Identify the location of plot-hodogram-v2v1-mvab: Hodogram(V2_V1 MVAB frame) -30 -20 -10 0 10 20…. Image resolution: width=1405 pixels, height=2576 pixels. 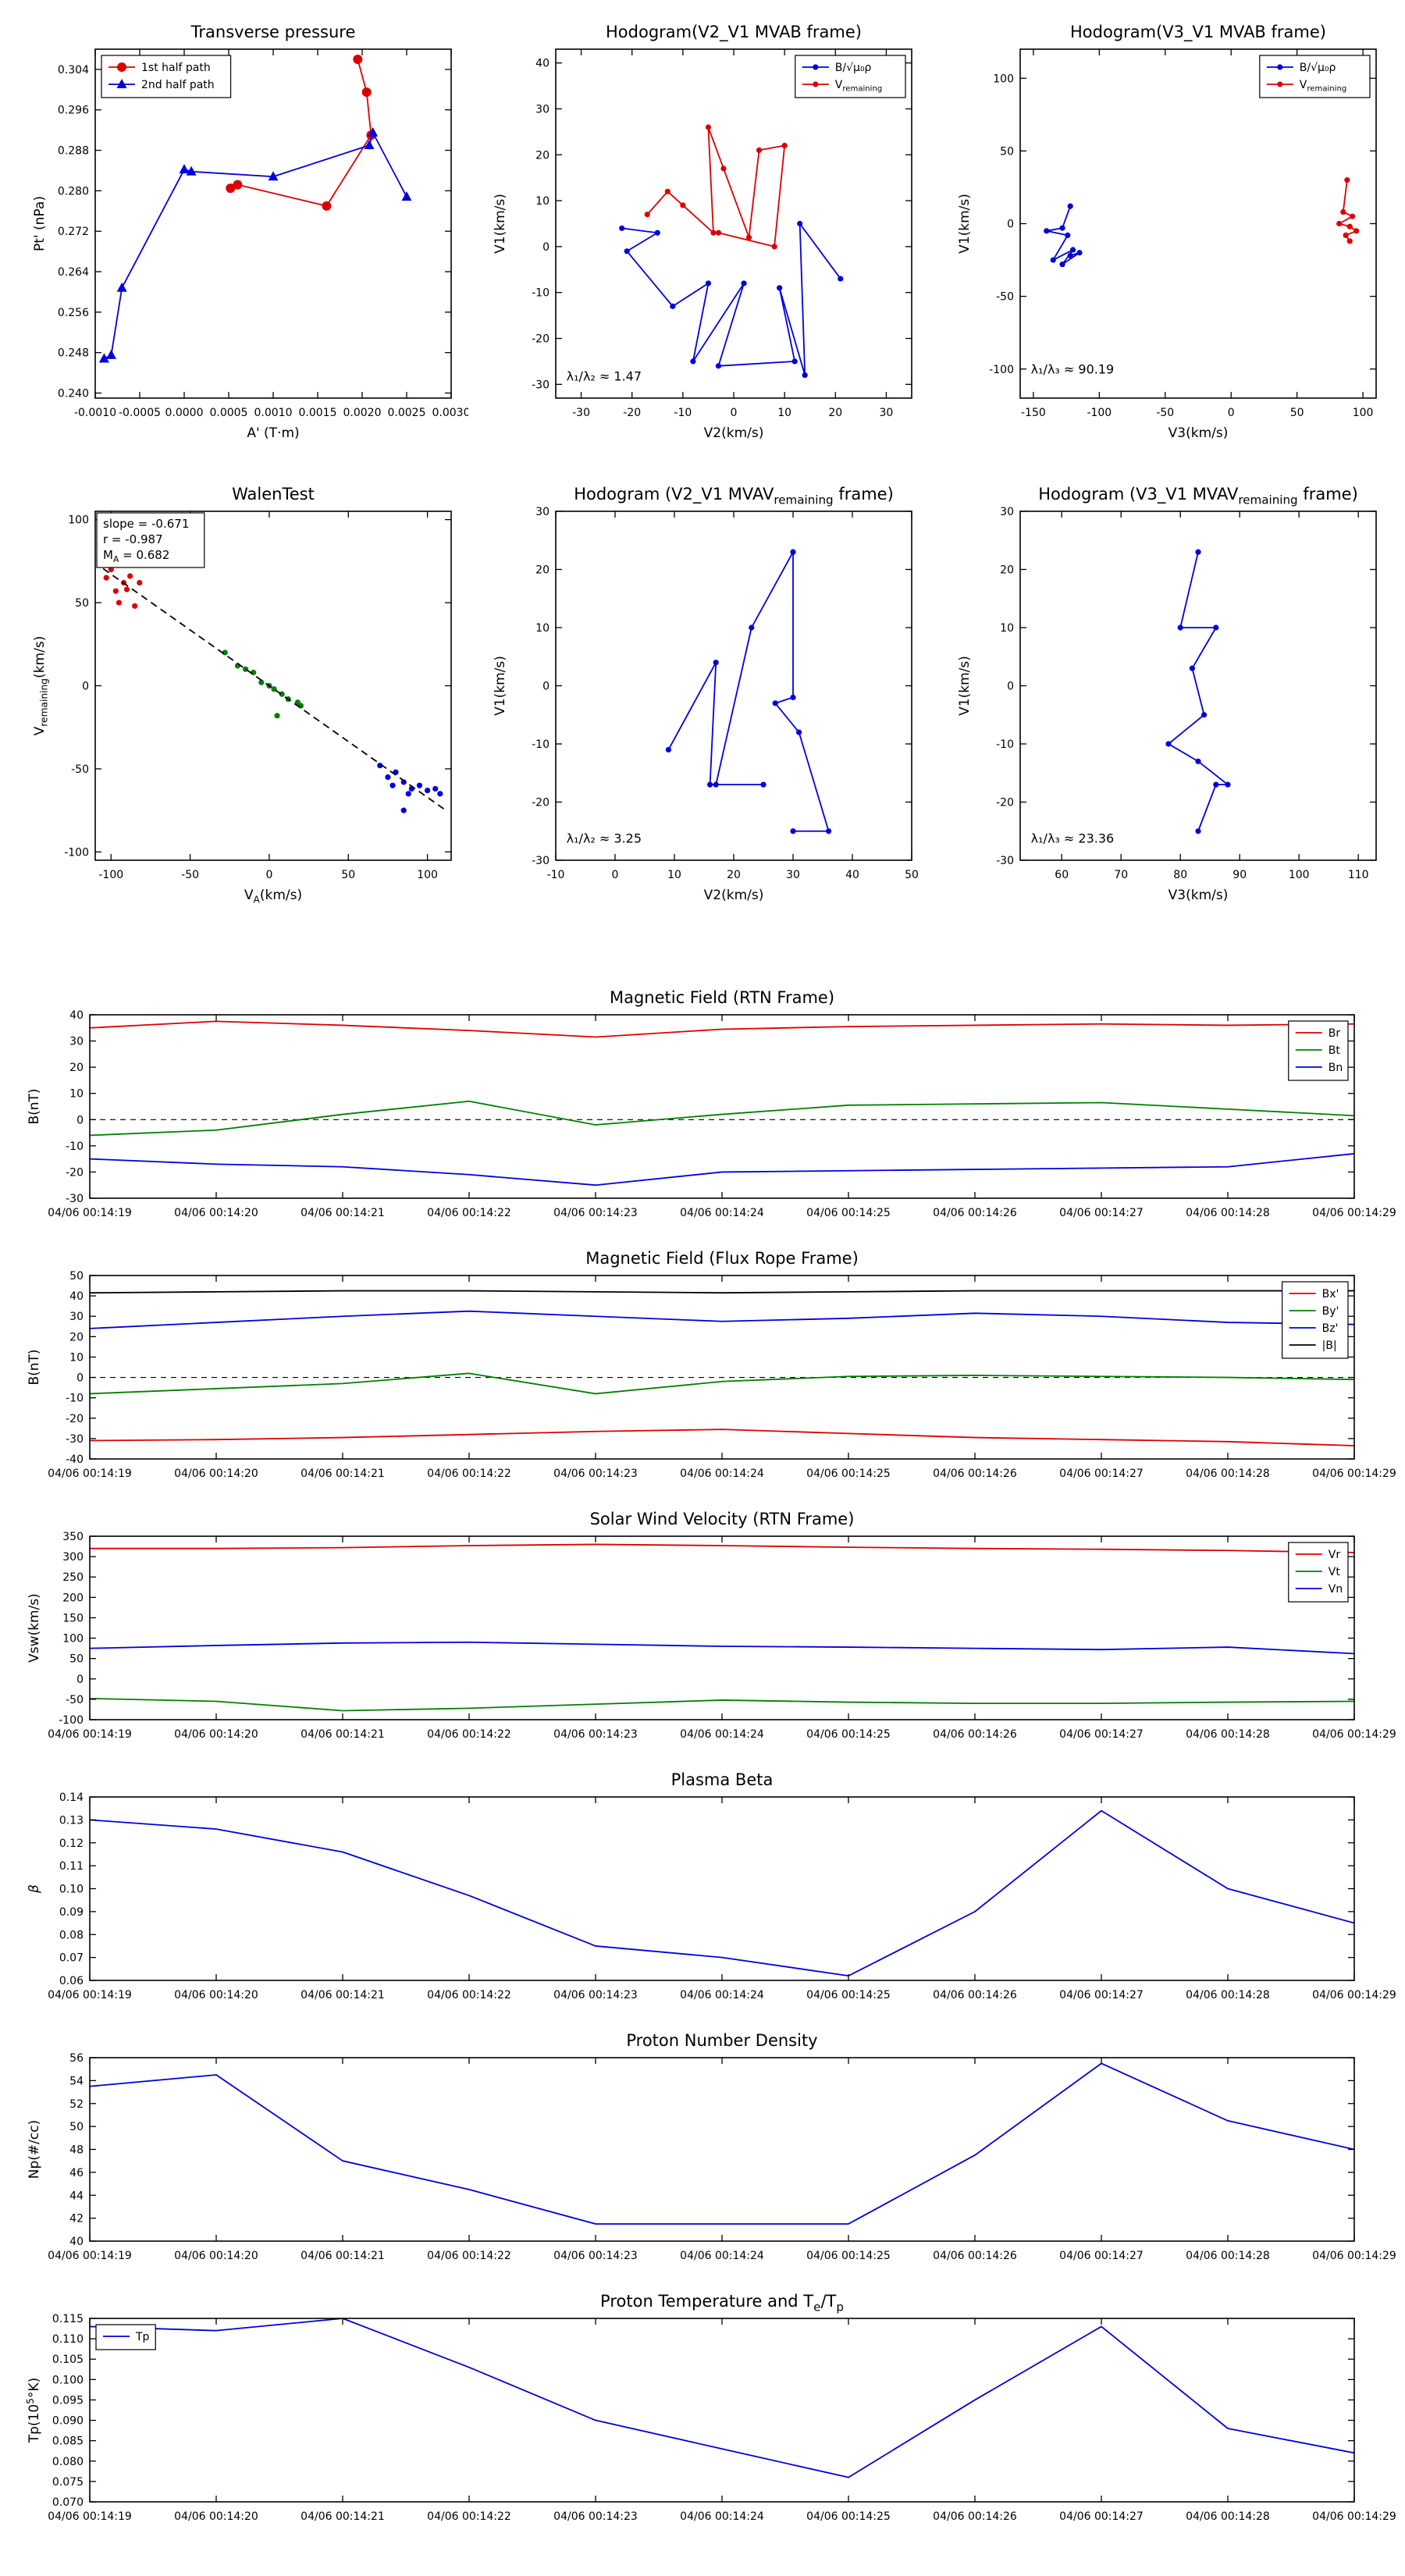
(703, 232).